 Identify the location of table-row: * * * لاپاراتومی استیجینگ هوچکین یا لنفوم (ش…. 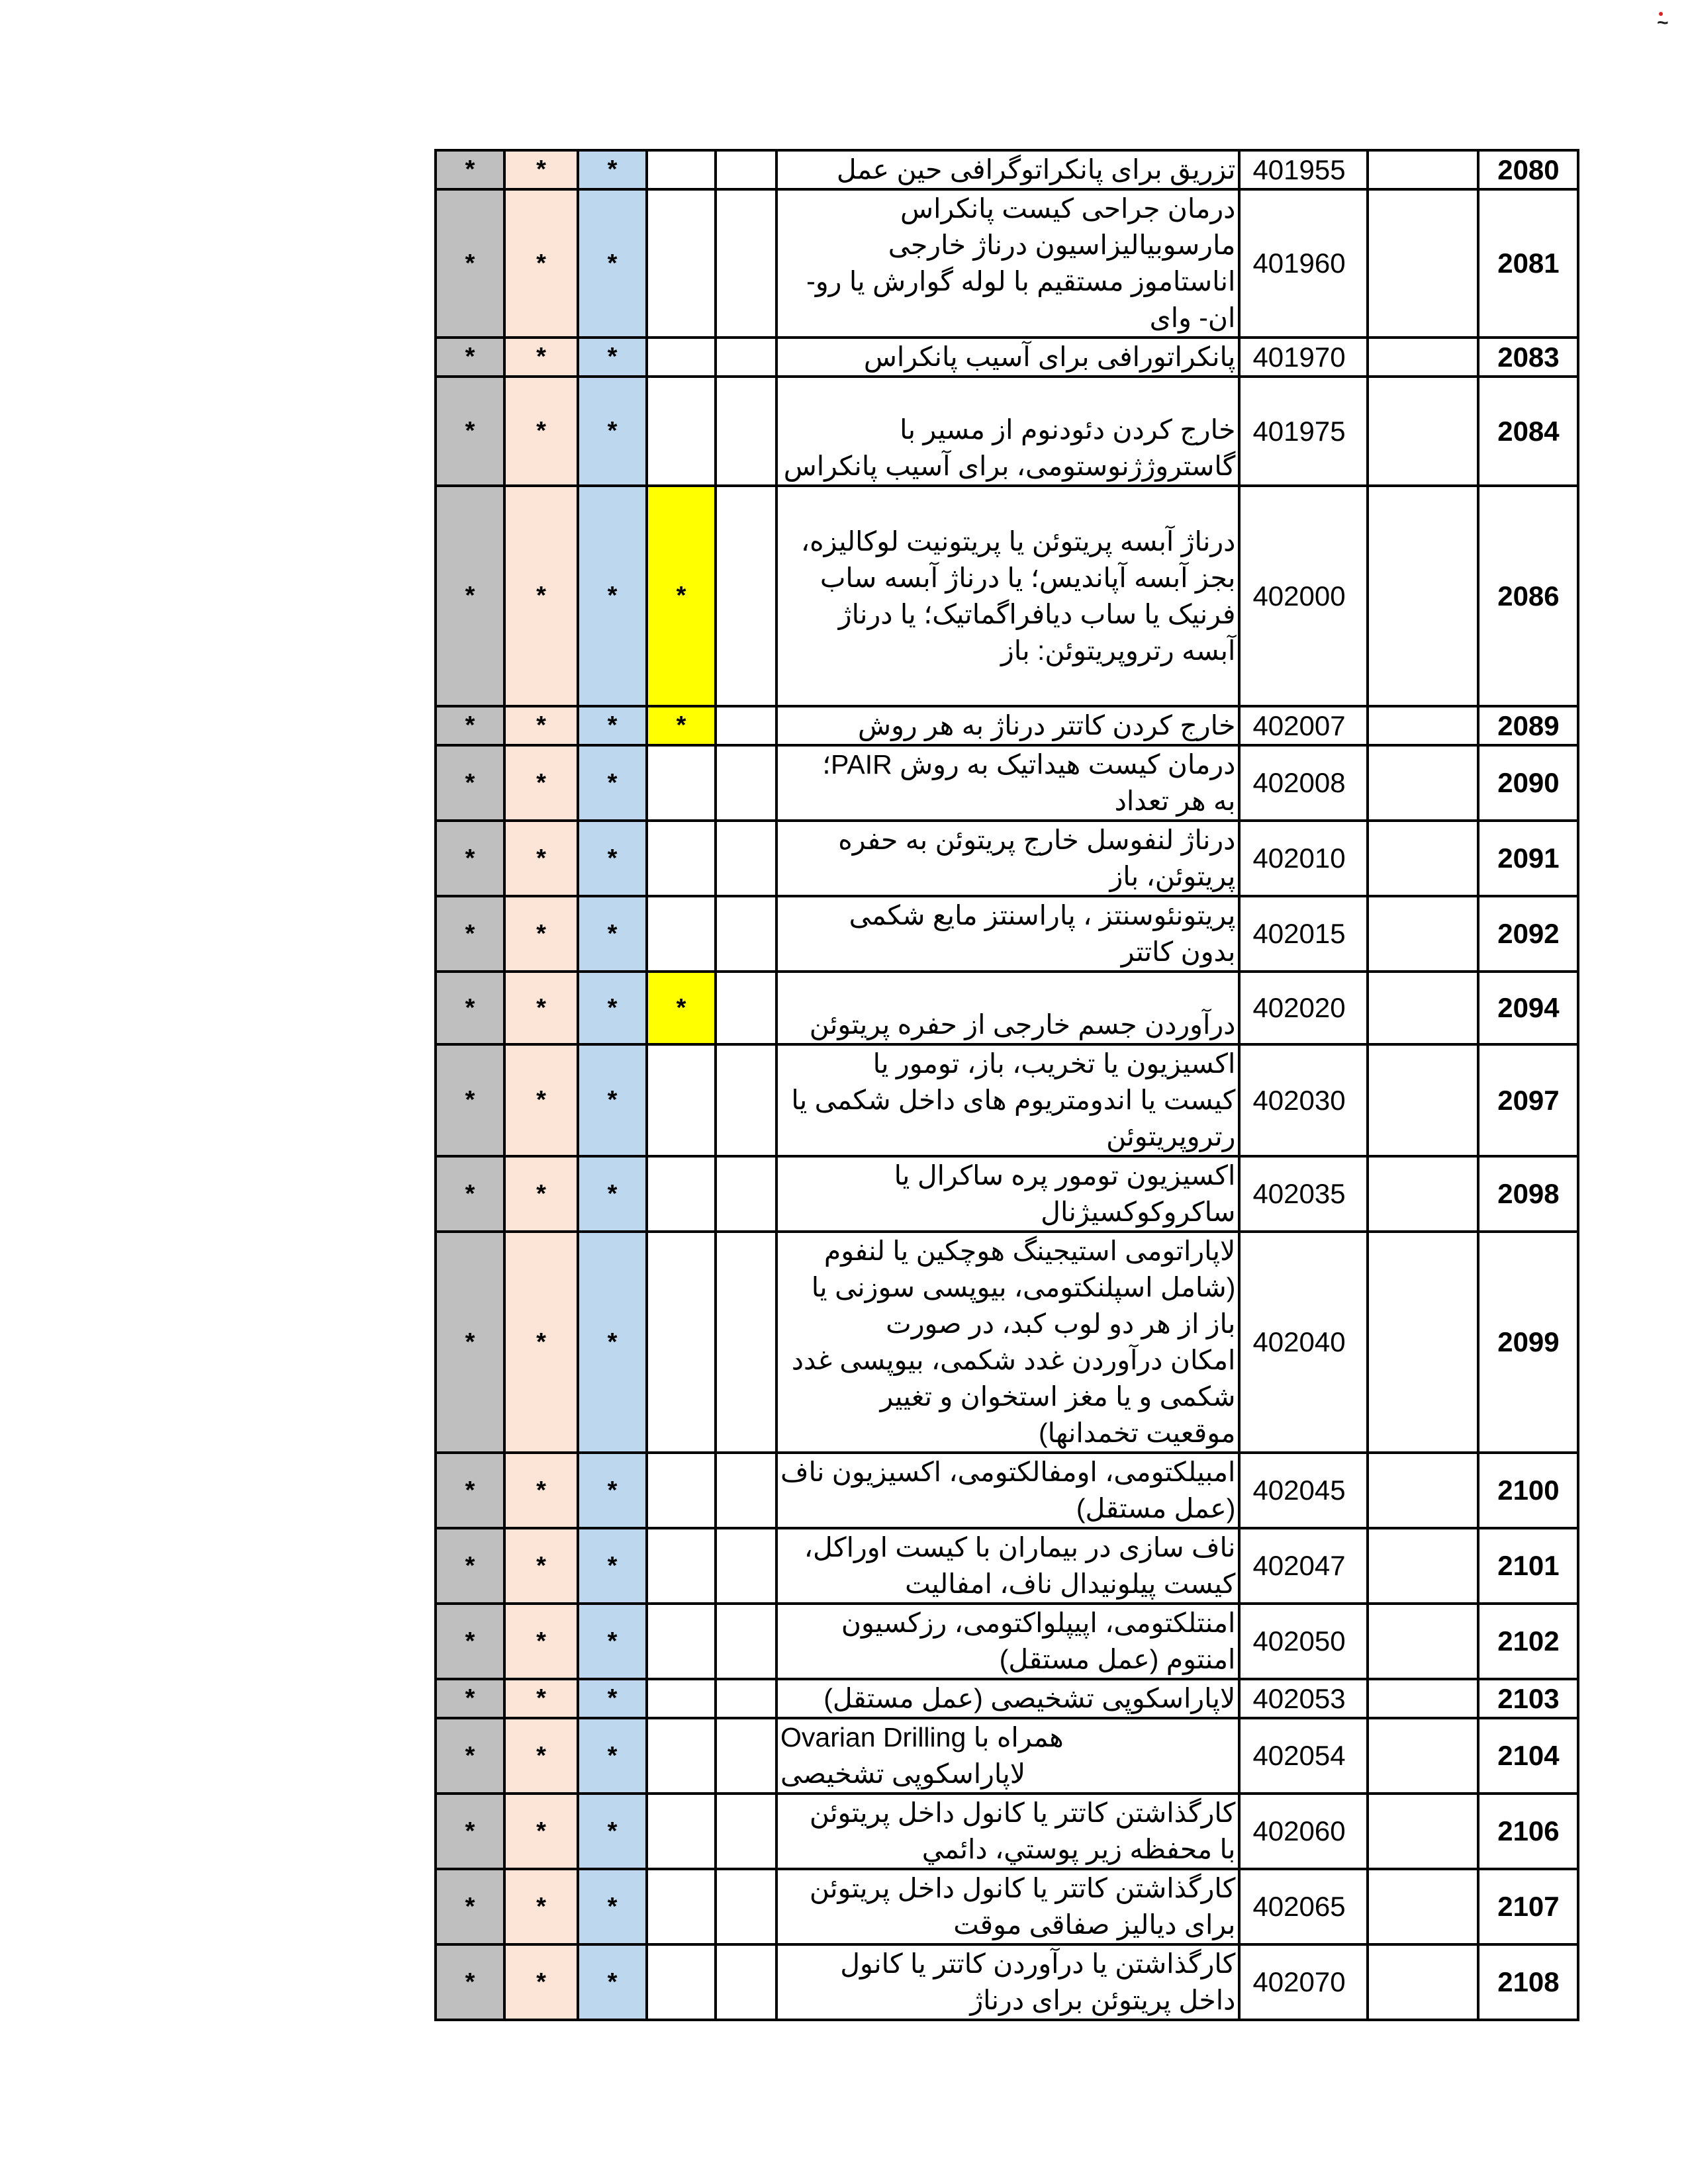
(1007, 1342).